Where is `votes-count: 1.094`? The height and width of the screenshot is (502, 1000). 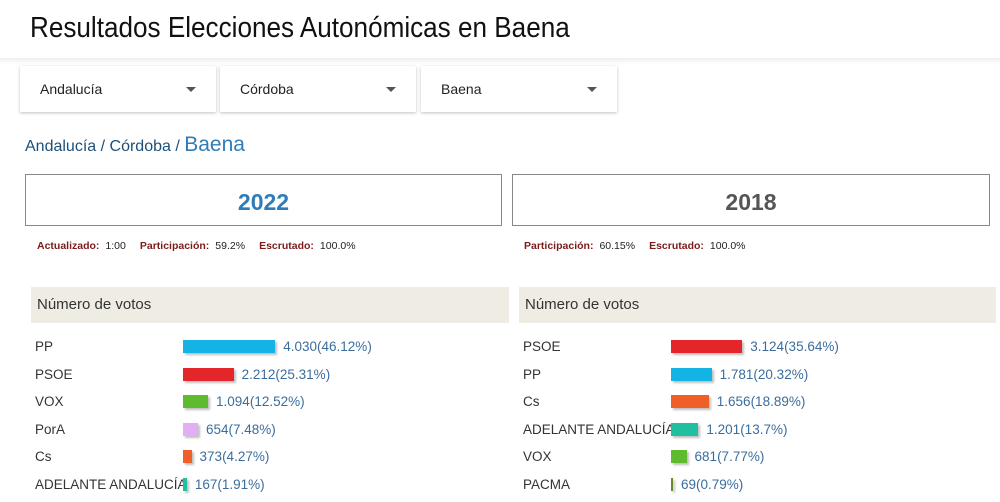 votes-count: 1.094 is located at coordinates (233, 401).